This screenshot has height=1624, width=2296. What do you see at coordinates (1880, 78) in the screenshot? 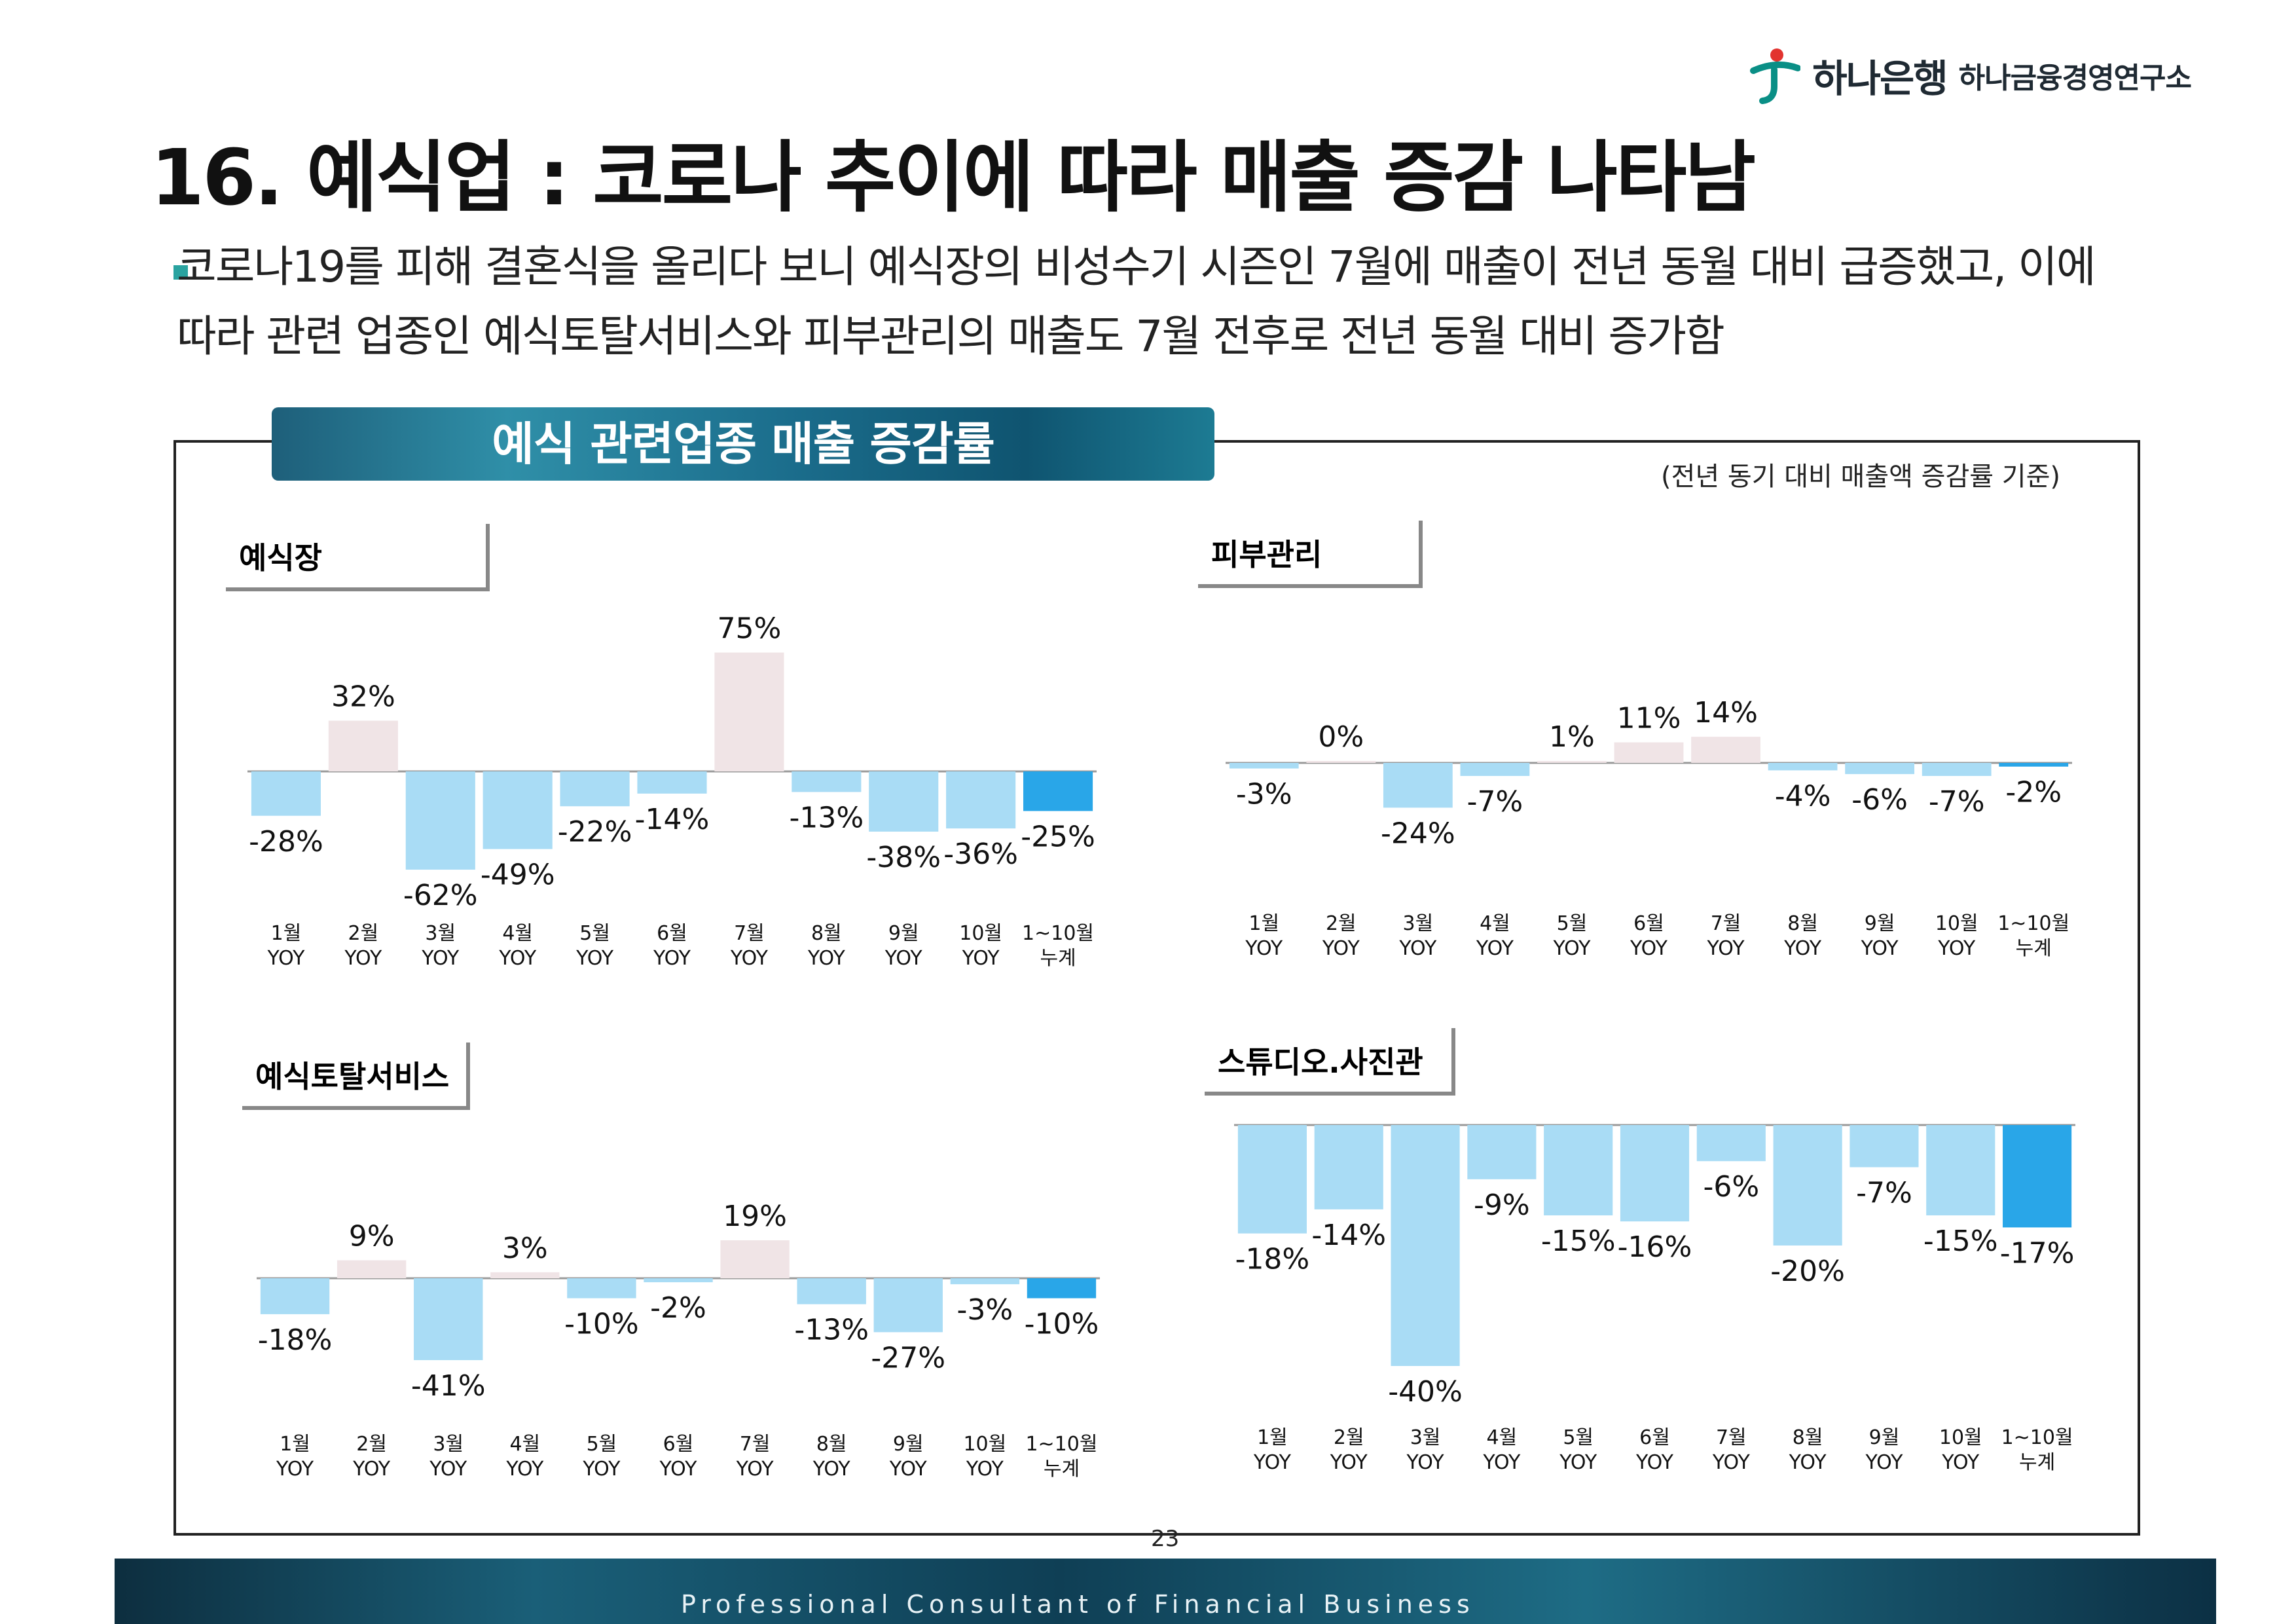
I see `logo-bank-name: 하나은행` at bounding box center [1880, 78].